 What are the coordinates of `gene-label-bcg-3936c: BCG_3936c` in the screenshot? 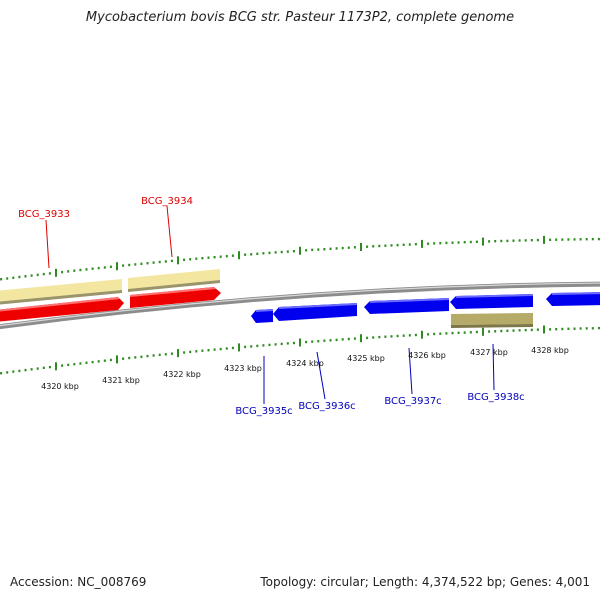 It's located at (326, 406).